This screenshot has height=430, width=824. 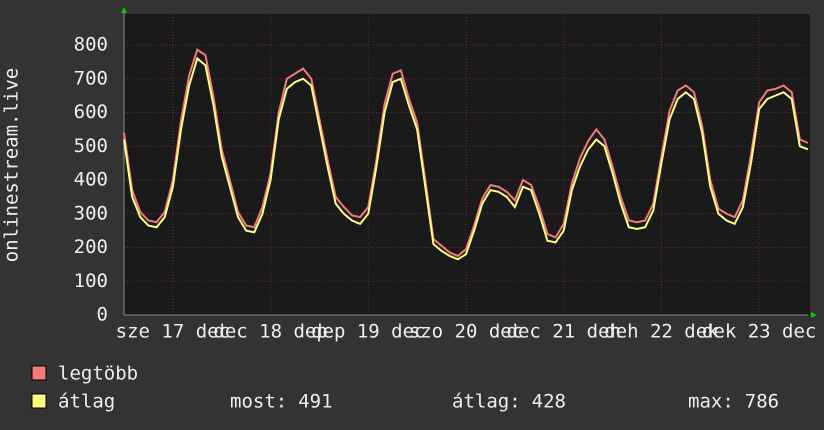 I want to click on x-tick-label: dep 19 dec, so click(x=368, y=332).